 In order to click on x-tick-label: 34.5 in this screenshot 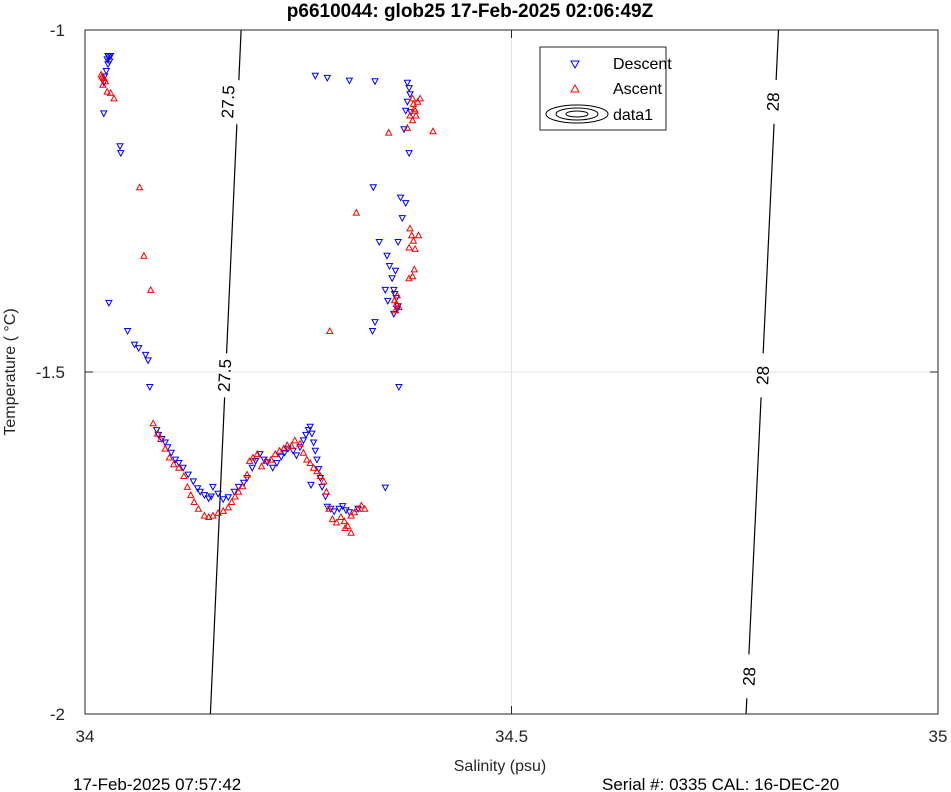, I will do `click(511, 736)`.